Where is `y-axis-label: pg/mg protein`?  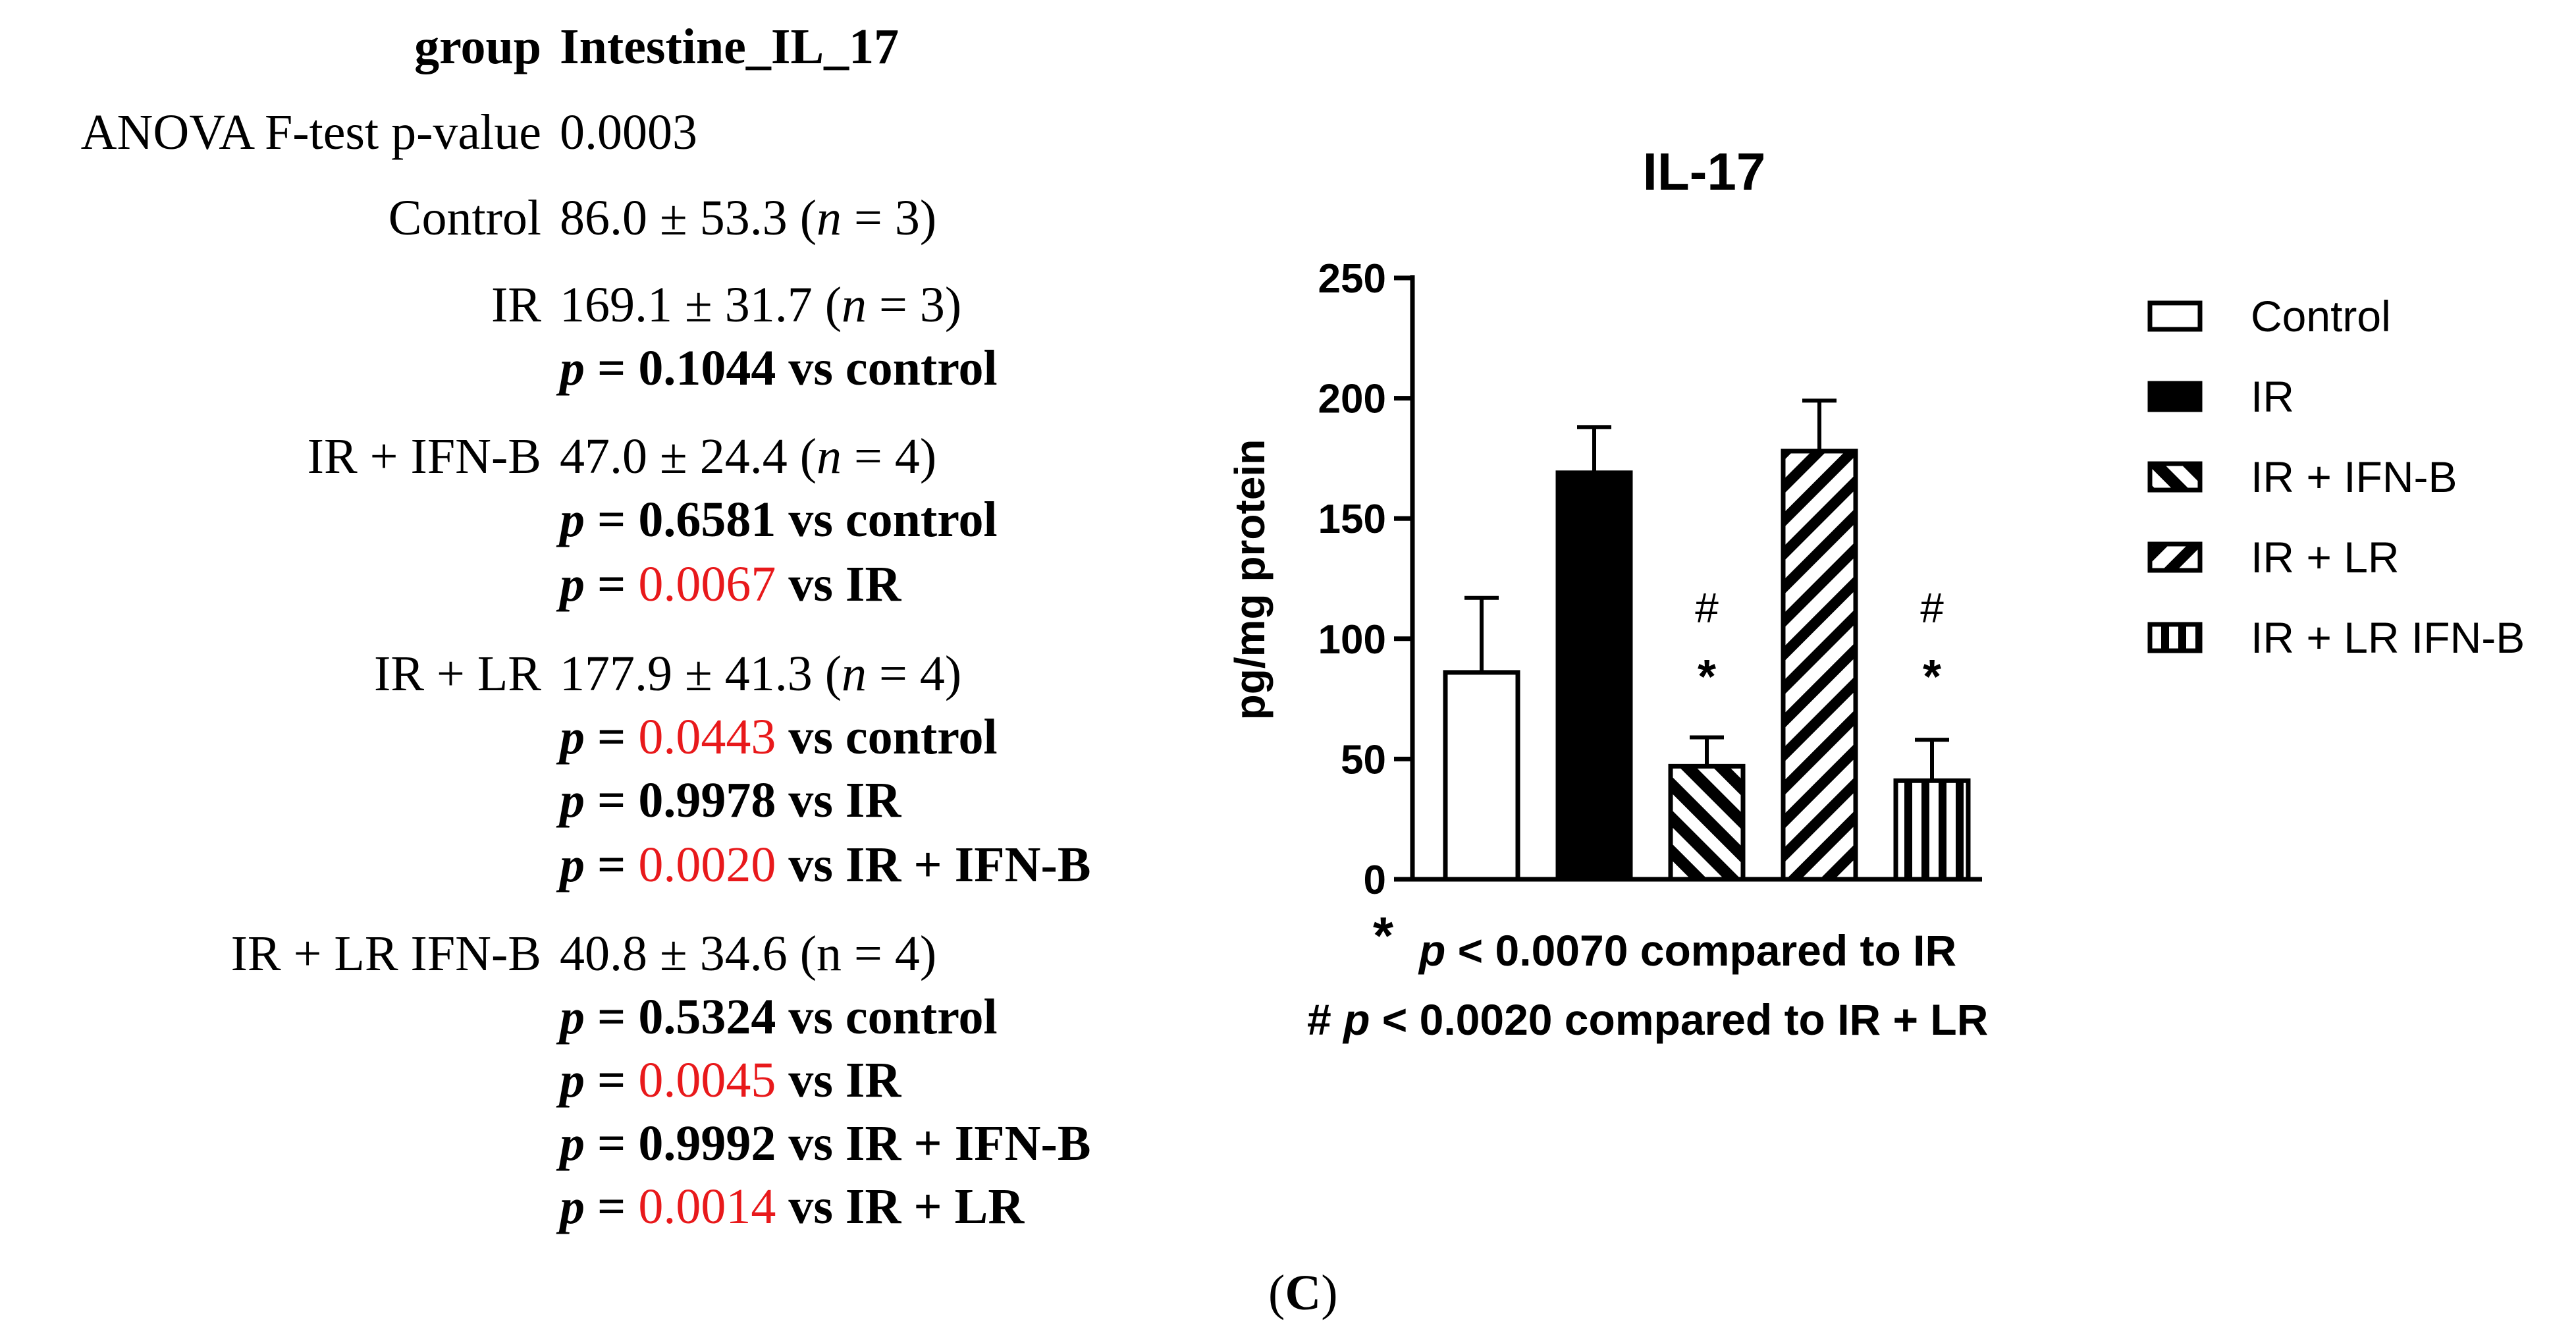
y-axis-label: pg/mg protein is located at coordinates (1250, 580).